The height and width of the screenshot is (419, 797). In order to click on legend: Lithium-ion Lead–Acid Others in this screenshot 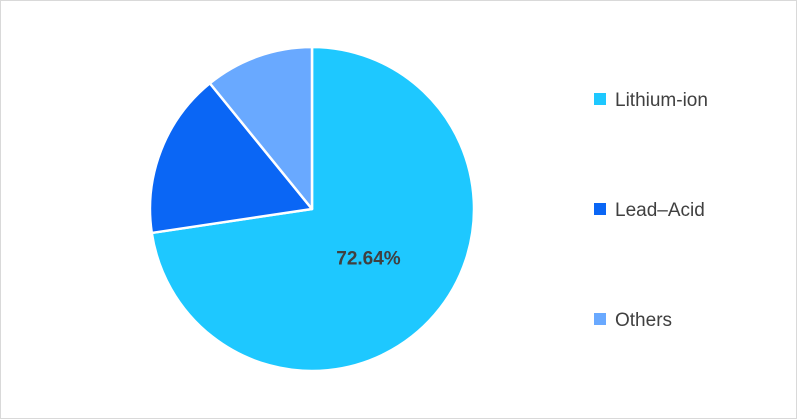, I will do `click(651, 210)`.